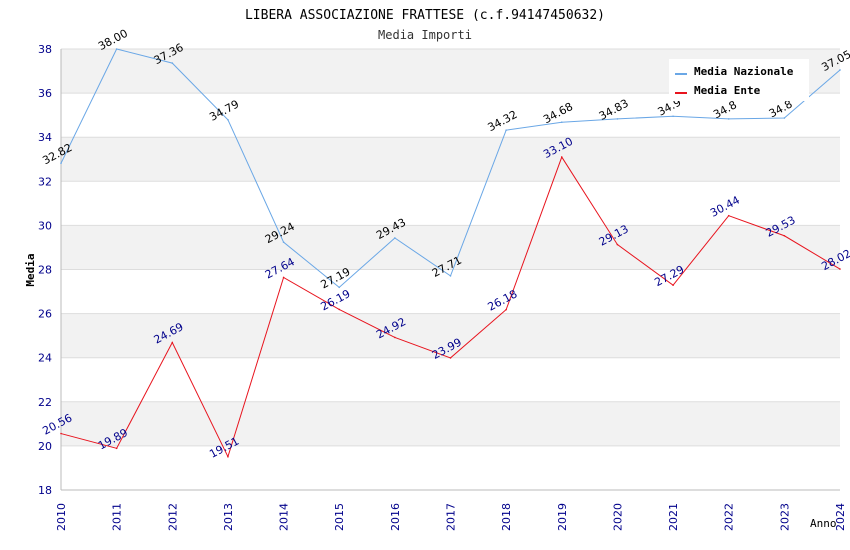 This screenshot has width=850, height=550. What do you see at coordinates (823, 523) in the screenshot?
I see `x-axis-title: Anno` at bounding box center [823, 523].